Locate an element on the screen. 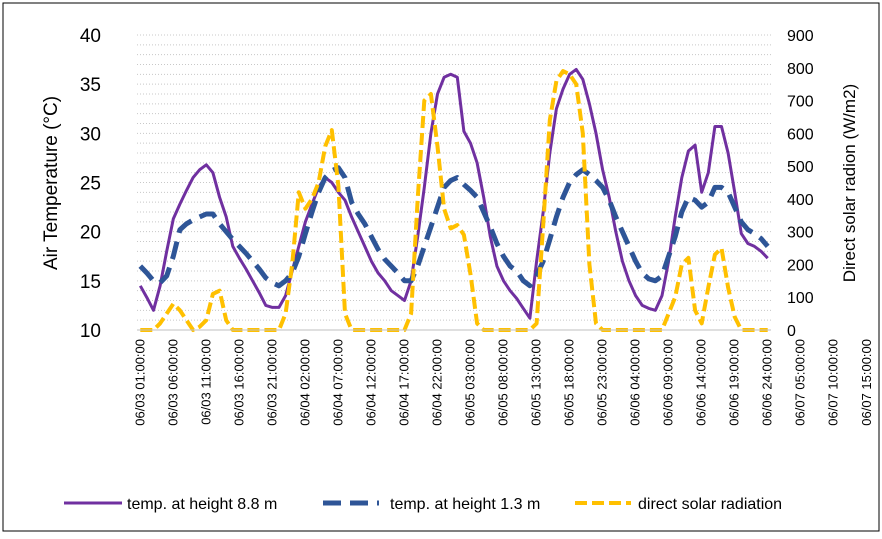 The height and width of the screenshot is (539, 882). x-tick-label: 06/03 16:00:00 is located at coordinates (238, 382).